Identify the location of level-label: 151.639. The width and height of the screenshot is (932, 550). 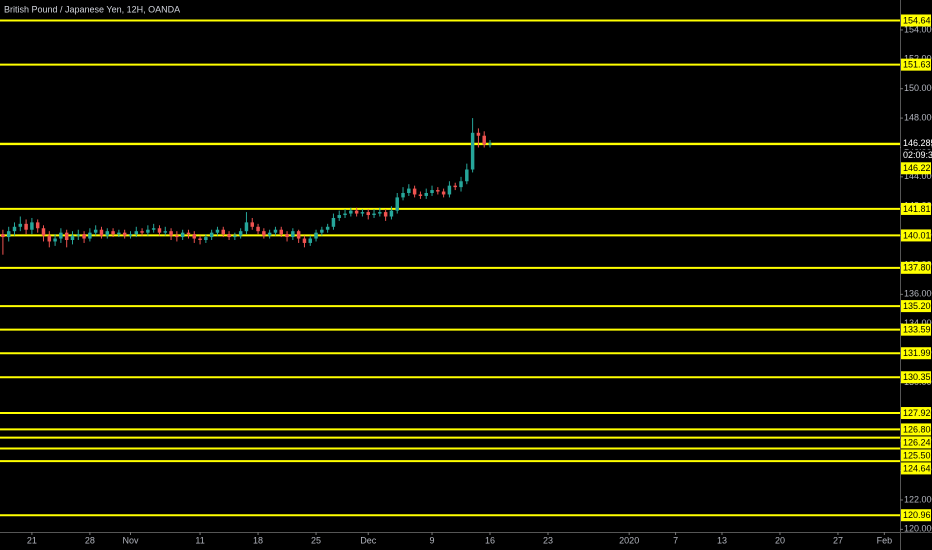
(917, 65).